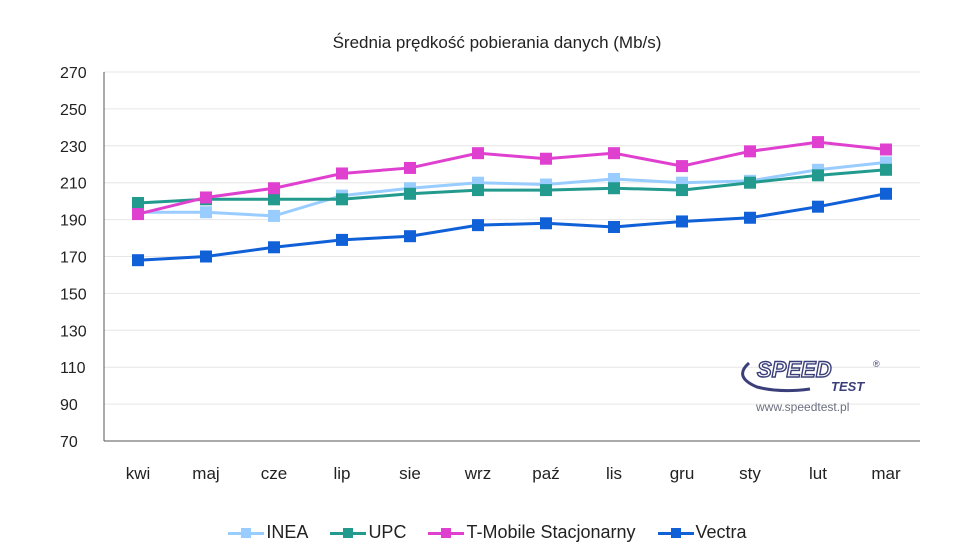 The height and width of the screenshot is (558, 975). What do you see at coordinates (513, 473) in the screenshot?
I see `x-axis-ticks: kwi maj cze lip sie wrz paź lis gru sty lut mar` at bounding box center [513, 473].